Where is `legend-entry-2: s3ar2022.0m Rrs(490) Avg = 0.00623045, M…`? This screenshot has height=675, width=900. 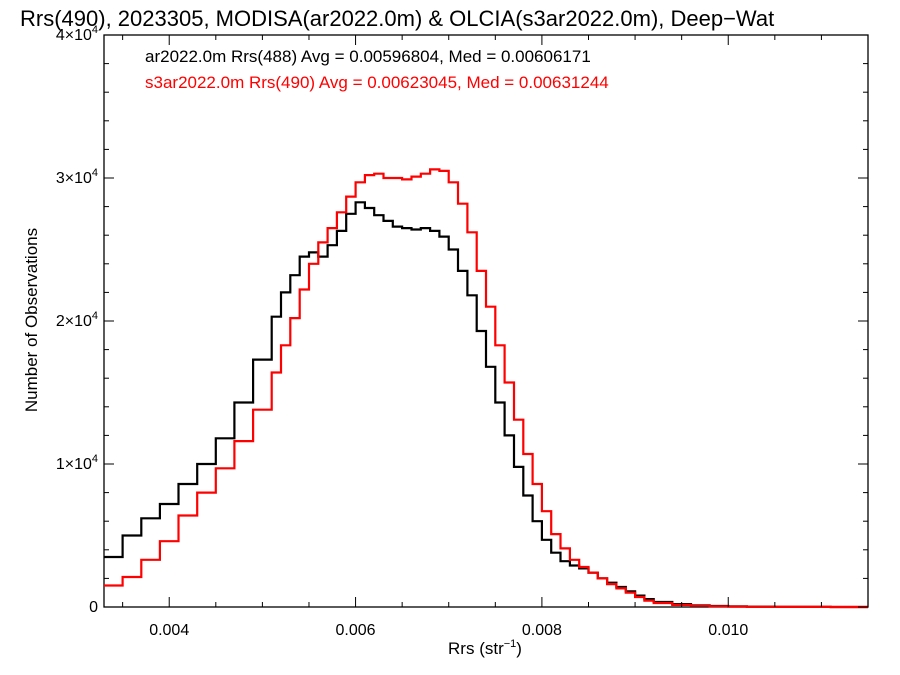 legend-entry-2: s3ar2022.0m Rrs(490) Avg = 0.00623045, M… is located at coordinates (377, 82).